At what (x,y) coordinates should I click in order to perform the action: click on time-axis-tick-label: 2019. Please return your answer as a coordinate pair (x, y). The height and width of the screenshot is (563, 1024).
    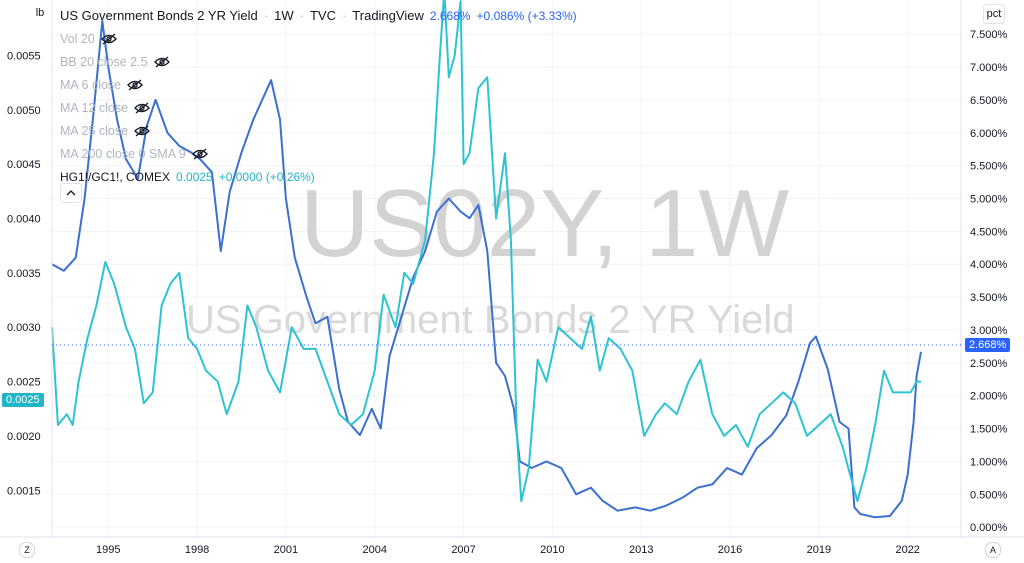
    Looking at the image, I should click on (819, 550).